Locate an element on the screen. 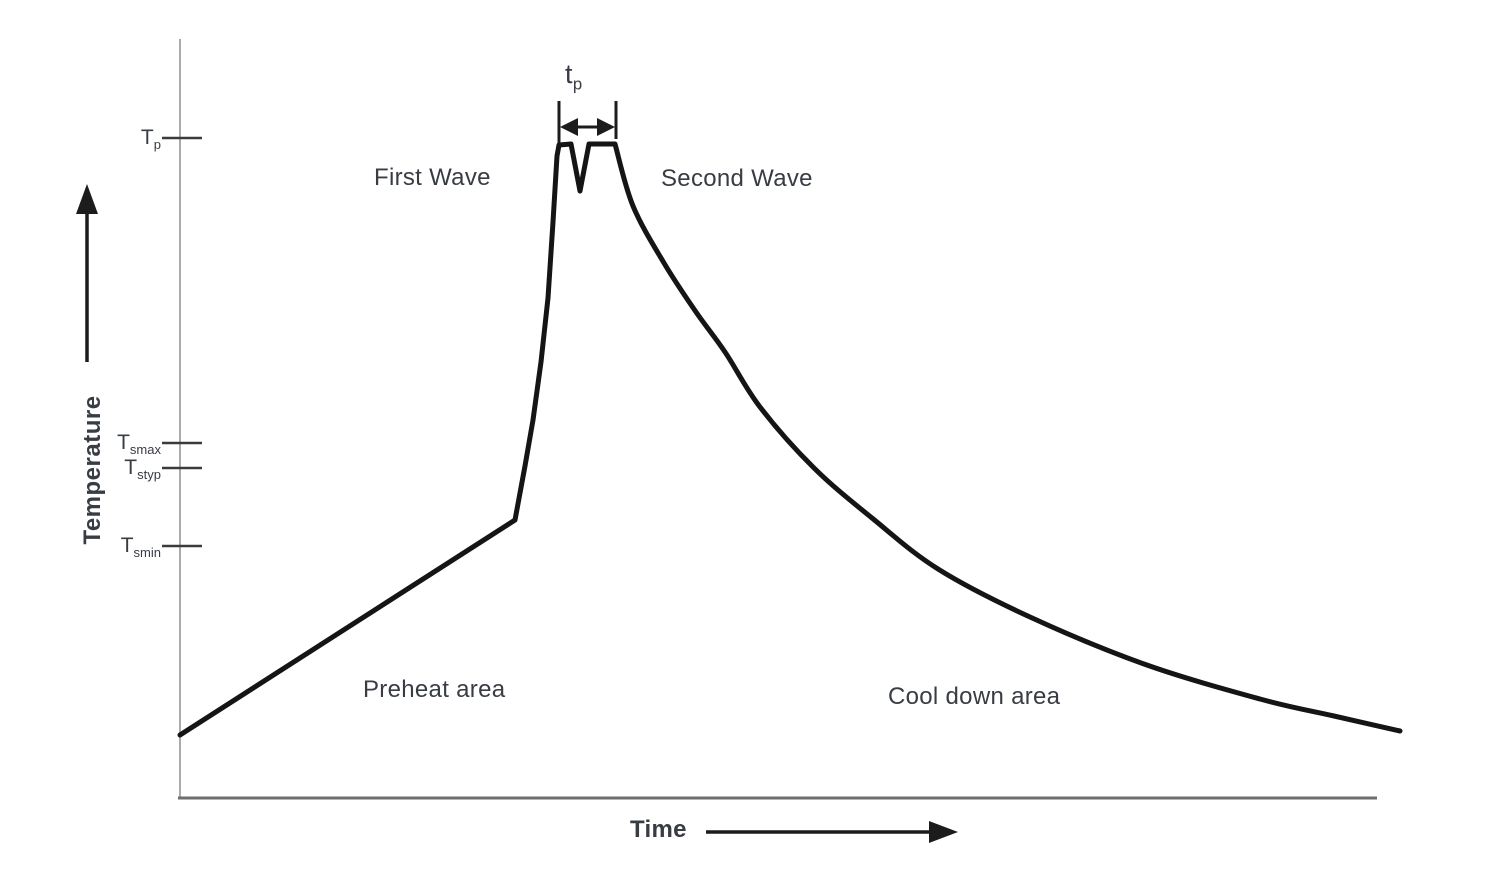 This screenshot has height=872, width=1510. arrow-left-icon is located at coordinates (569, 127).